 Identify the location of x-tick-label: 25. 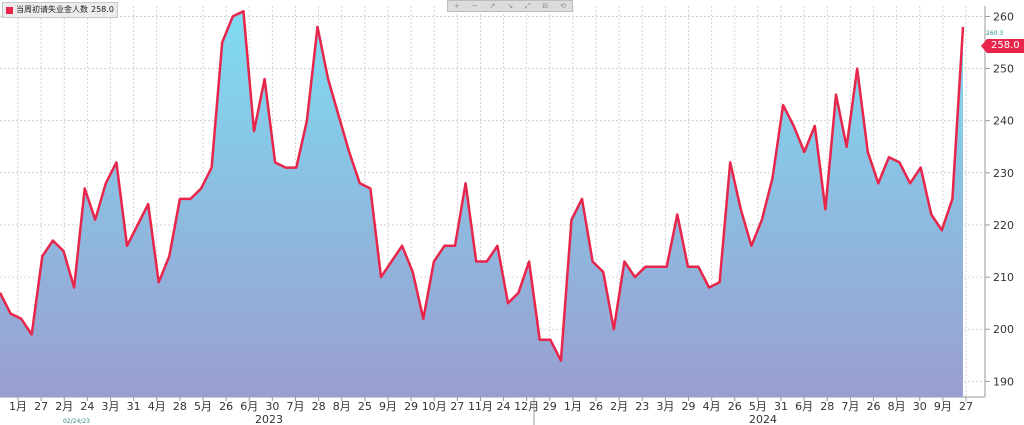
(365, 406).